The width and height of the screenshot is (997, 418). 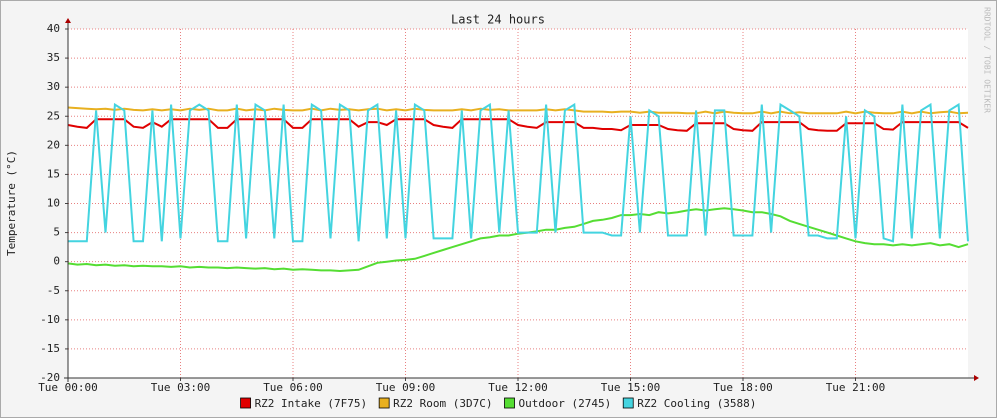 What do you see at coordinates (311, 403) in the screenshot?
I see `legend-label: RZ2 Intake (7F75)` at bounding box center [311, 403].